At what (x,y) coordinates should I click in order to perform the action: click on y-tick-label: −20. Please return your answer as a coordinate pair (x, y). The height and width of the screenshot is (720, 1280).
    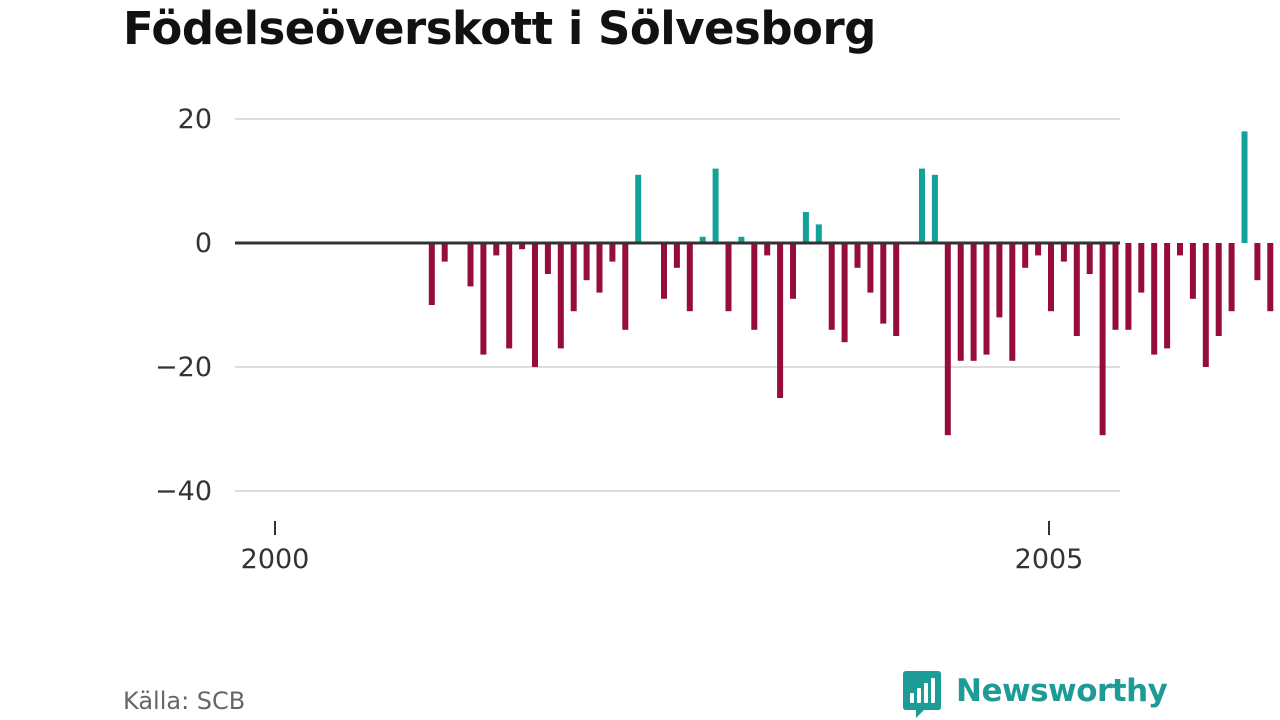
    Looking at the image, I should click on (183, 367).